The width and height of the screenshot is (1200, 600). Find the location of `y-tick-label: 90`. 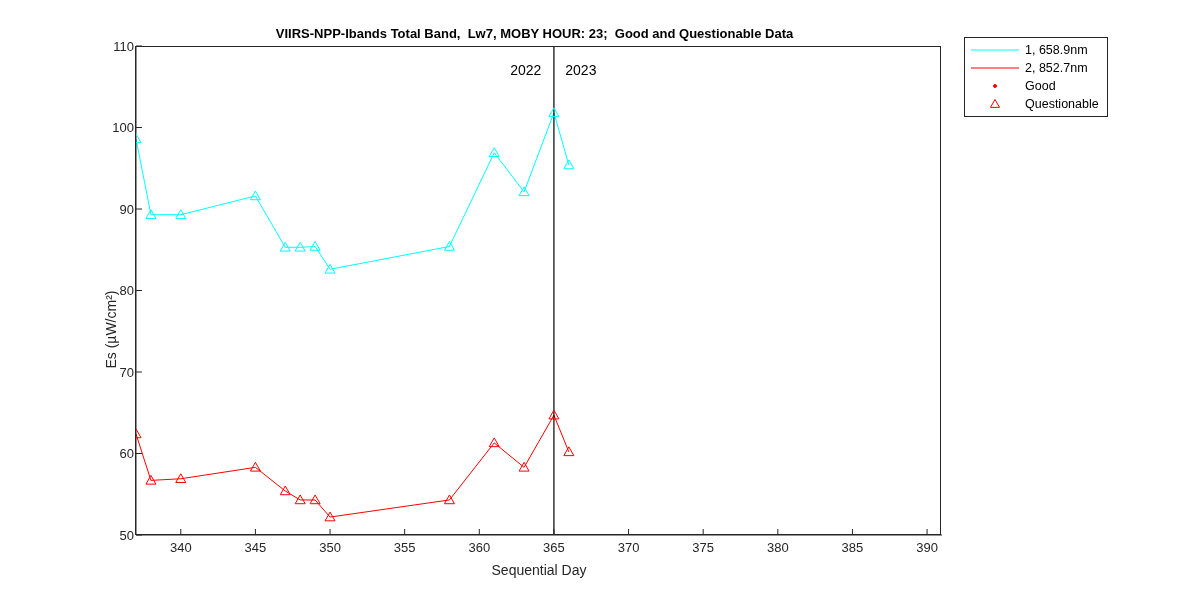

y-tick-label: 90 is located at coordinates (126, 209).